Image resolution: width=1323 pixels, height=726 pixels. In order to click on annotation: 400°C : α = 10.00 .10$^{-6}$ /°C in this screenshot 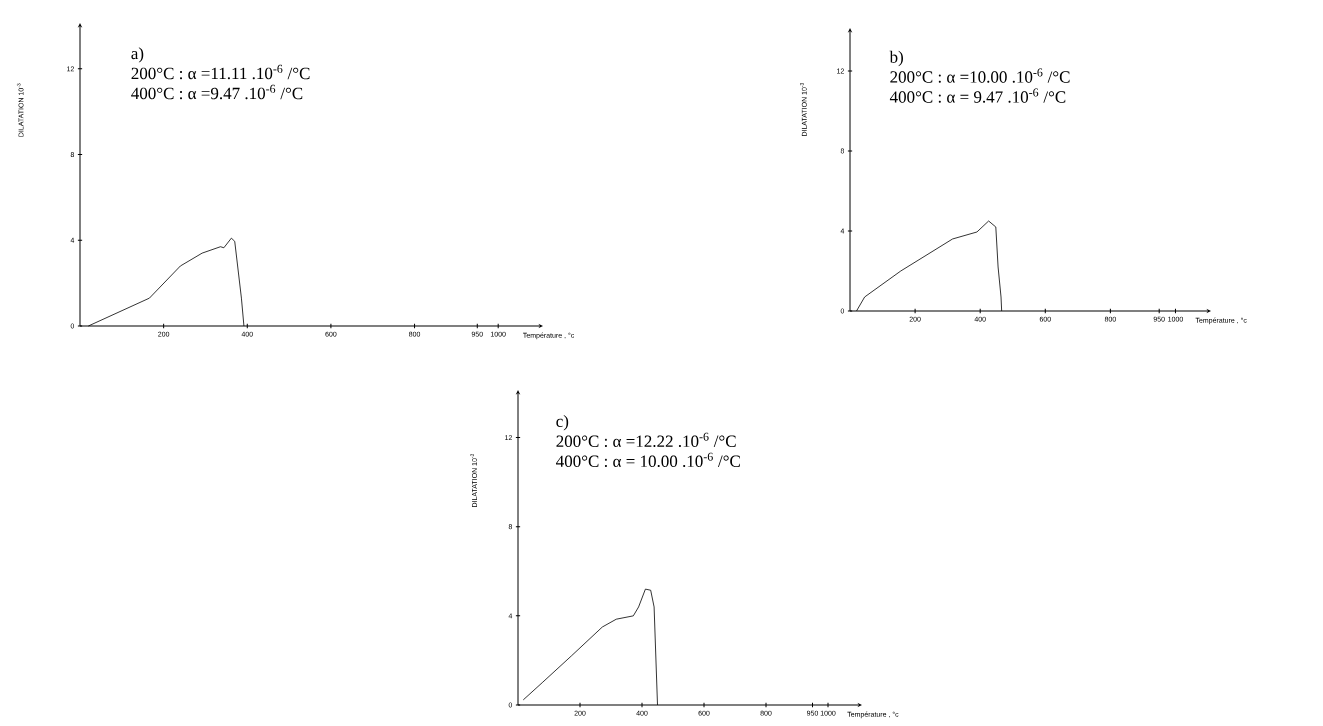, I will do `click(648, 460)`.